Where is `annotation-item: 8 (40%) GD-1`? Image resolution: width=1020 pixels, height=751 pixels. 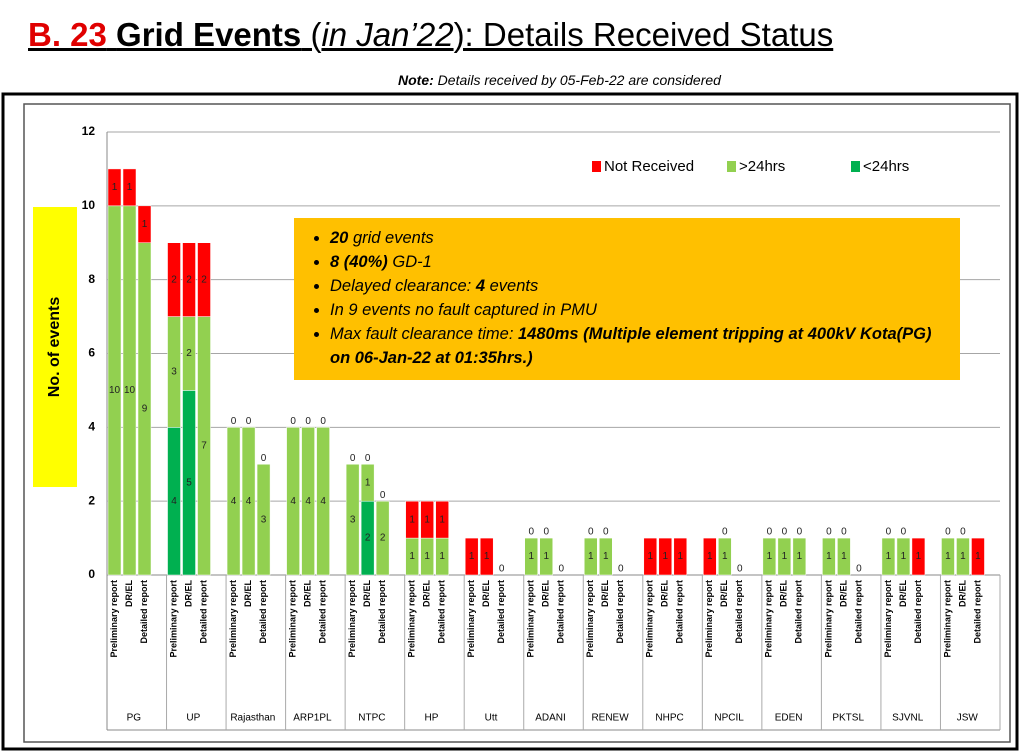 annotation-item: 8 (40%) GD-1 is located at coordinates (638, 262).